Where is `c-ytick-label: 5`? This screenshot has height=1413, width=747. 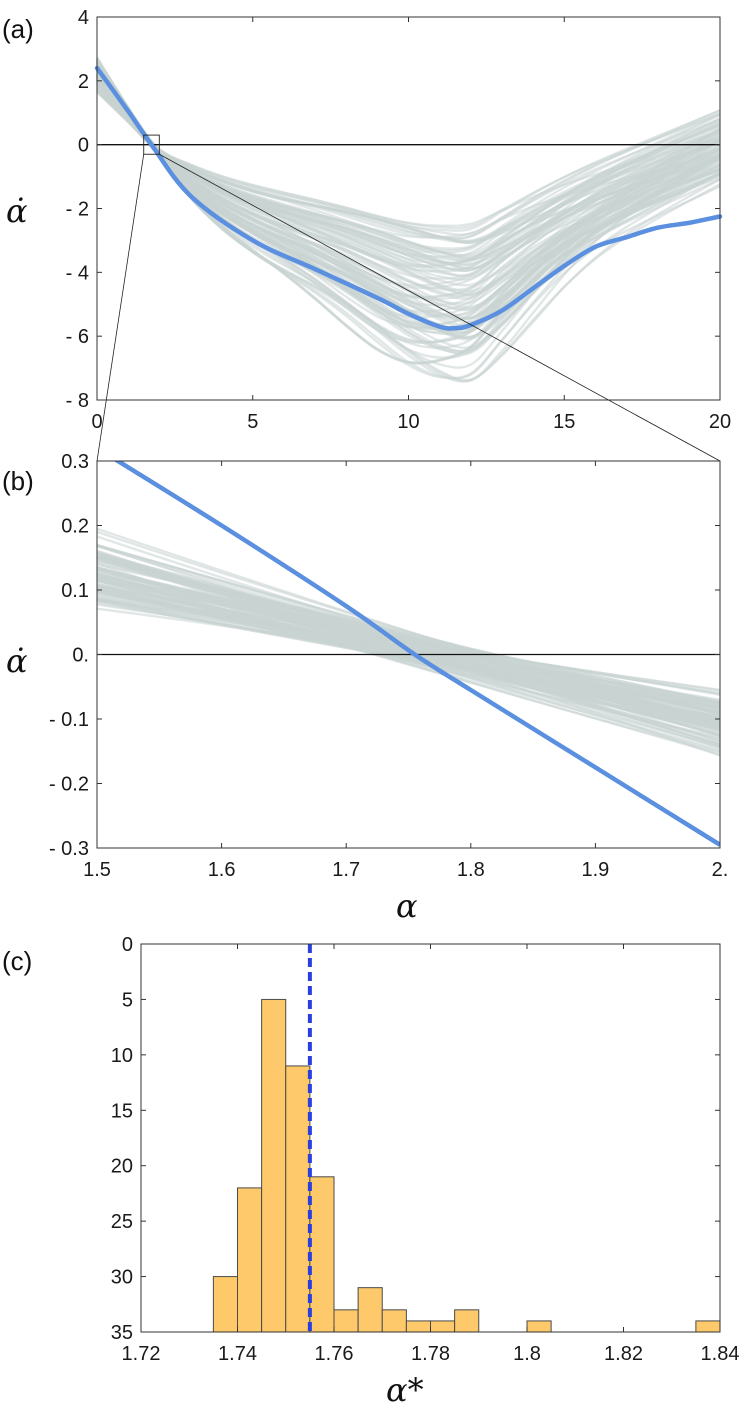 c-ytick-label: 5 is located at coordinates (127, 1000).